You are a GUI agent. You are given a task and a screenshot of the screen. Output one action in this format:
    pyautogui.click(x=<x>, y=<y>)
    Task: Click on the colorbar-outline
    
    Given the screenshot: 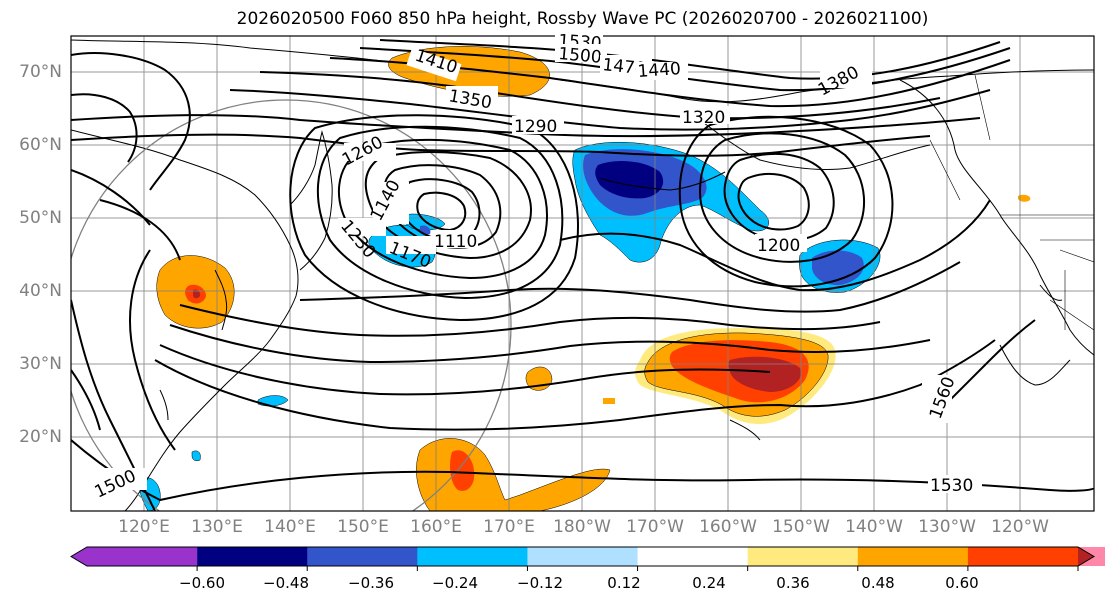 What is the action you would take?
    pyautogui.click(x=582, y=556)
    